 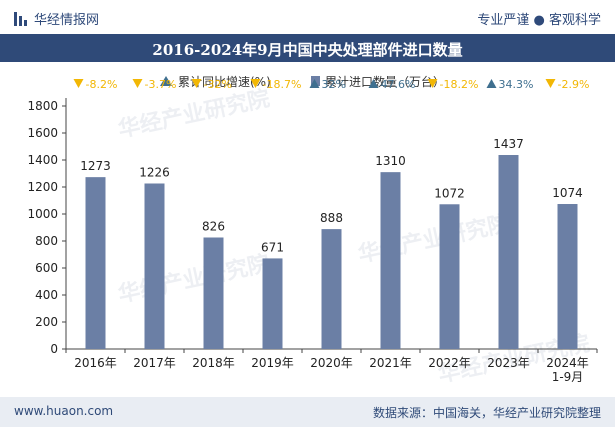 I want to click on bar-value-label: 1273, so click(x=95, y=166).